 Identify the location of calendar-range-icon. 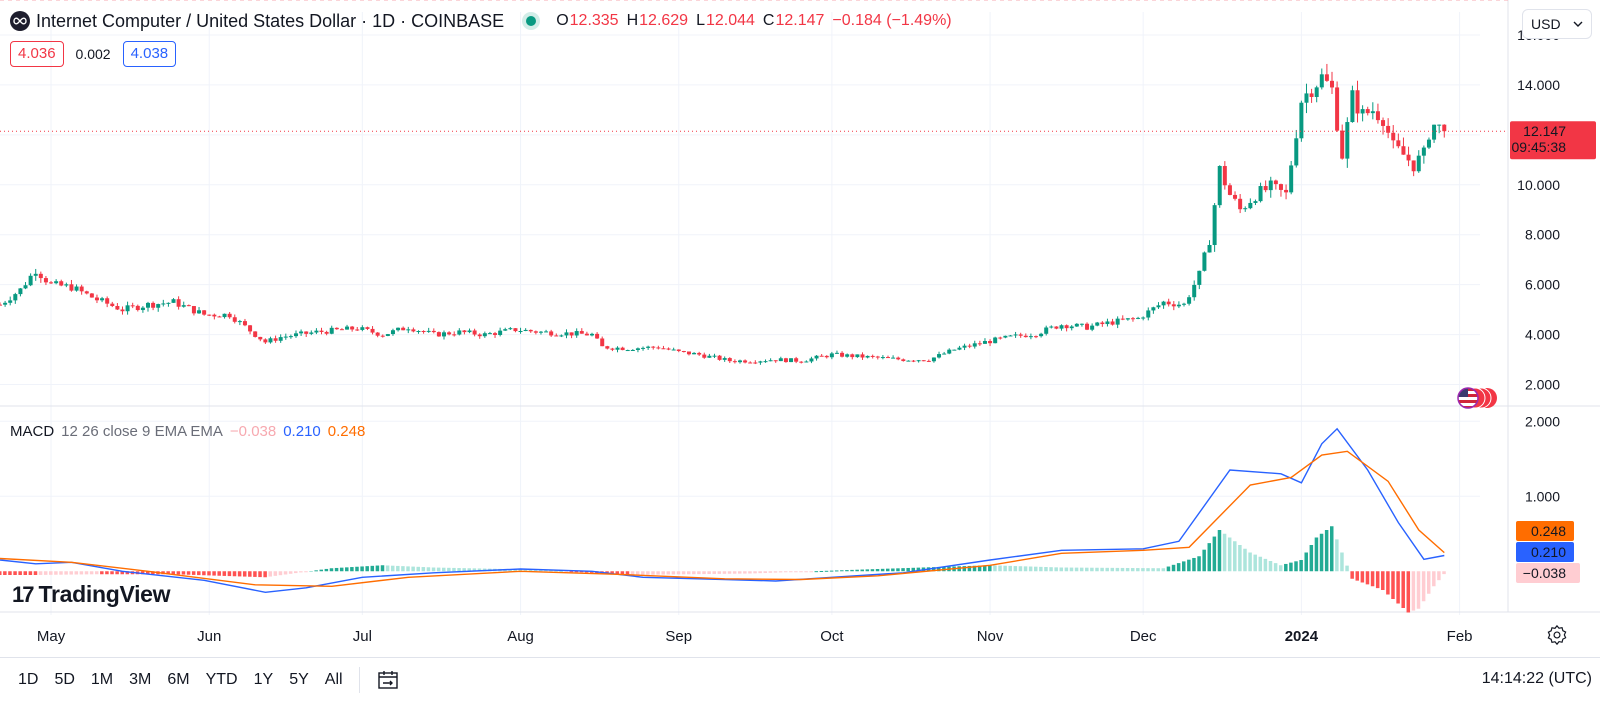
(388, 680).